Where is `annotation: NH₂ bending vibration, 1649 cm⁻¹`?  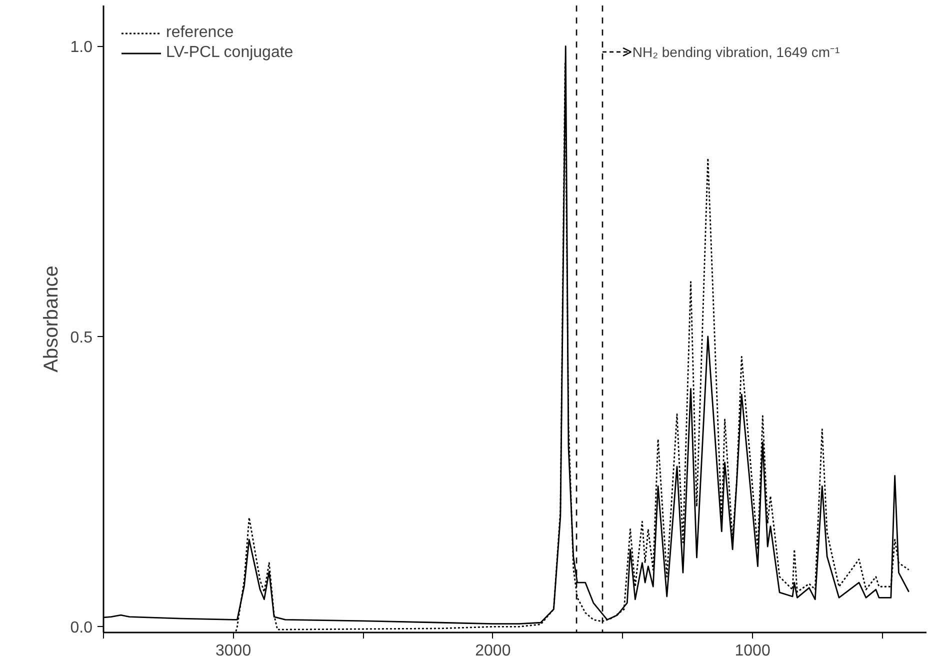 annotation: NH₂ bending vibration, 1649 cm⁻¹ is located at coordinates (736, 52).